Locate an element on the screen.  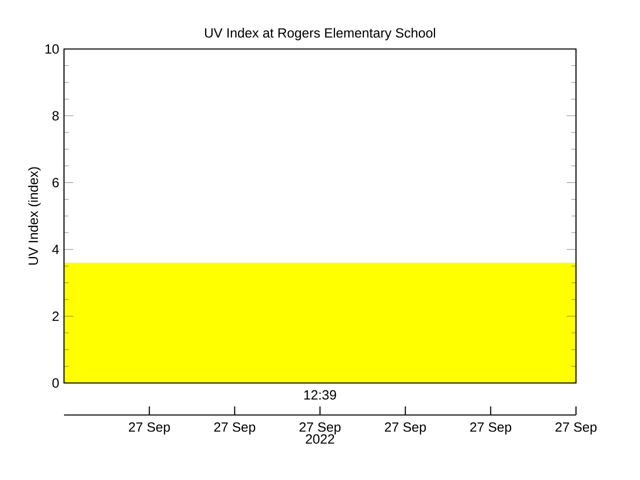
y-tick-label: 10 is located at coordinates (52, 49).